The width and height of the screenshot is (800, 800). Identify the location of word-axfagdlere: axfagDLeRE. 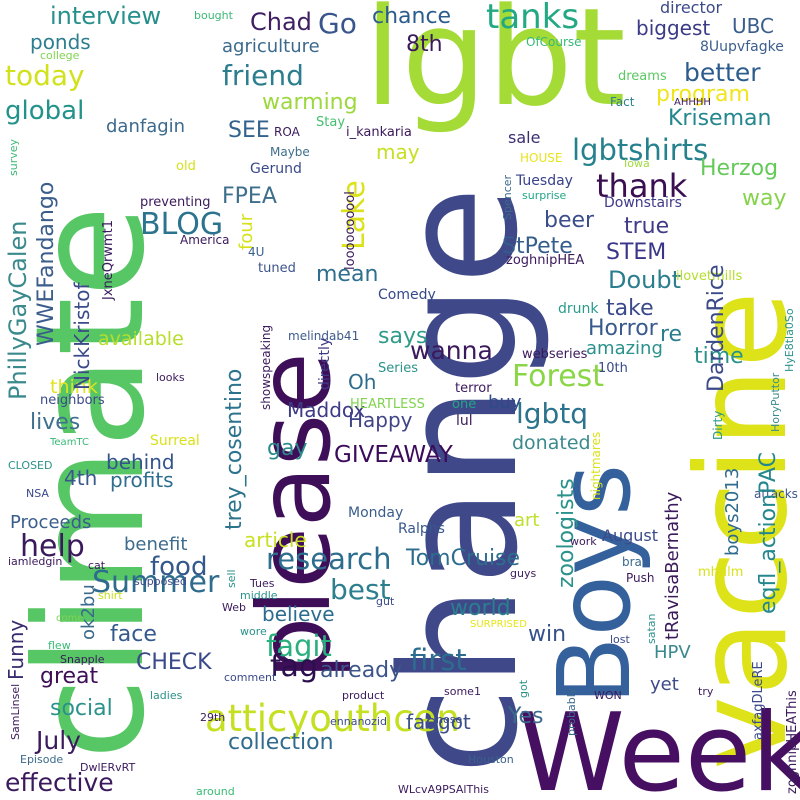
(758, 700).